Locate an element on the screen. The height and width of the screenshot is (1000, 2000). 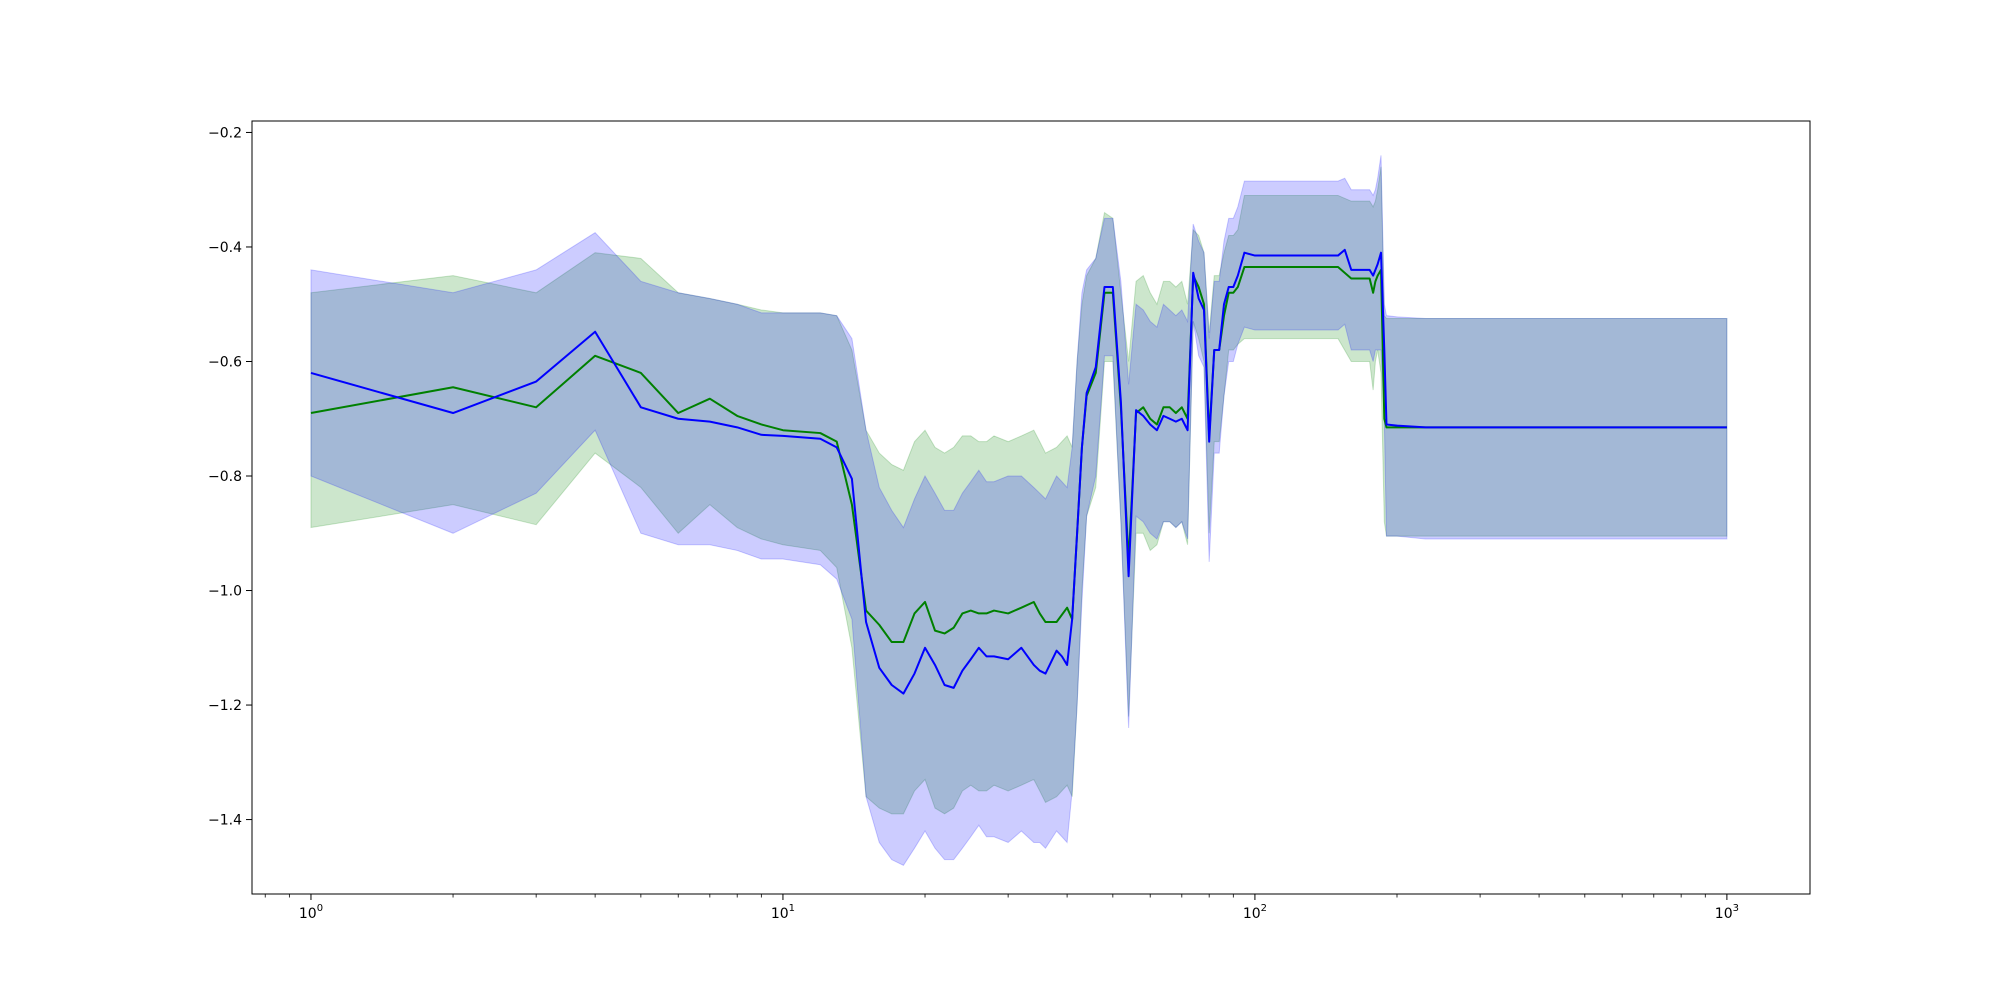
y-tick-label: −0.4 is located at coordinates (225, 248).